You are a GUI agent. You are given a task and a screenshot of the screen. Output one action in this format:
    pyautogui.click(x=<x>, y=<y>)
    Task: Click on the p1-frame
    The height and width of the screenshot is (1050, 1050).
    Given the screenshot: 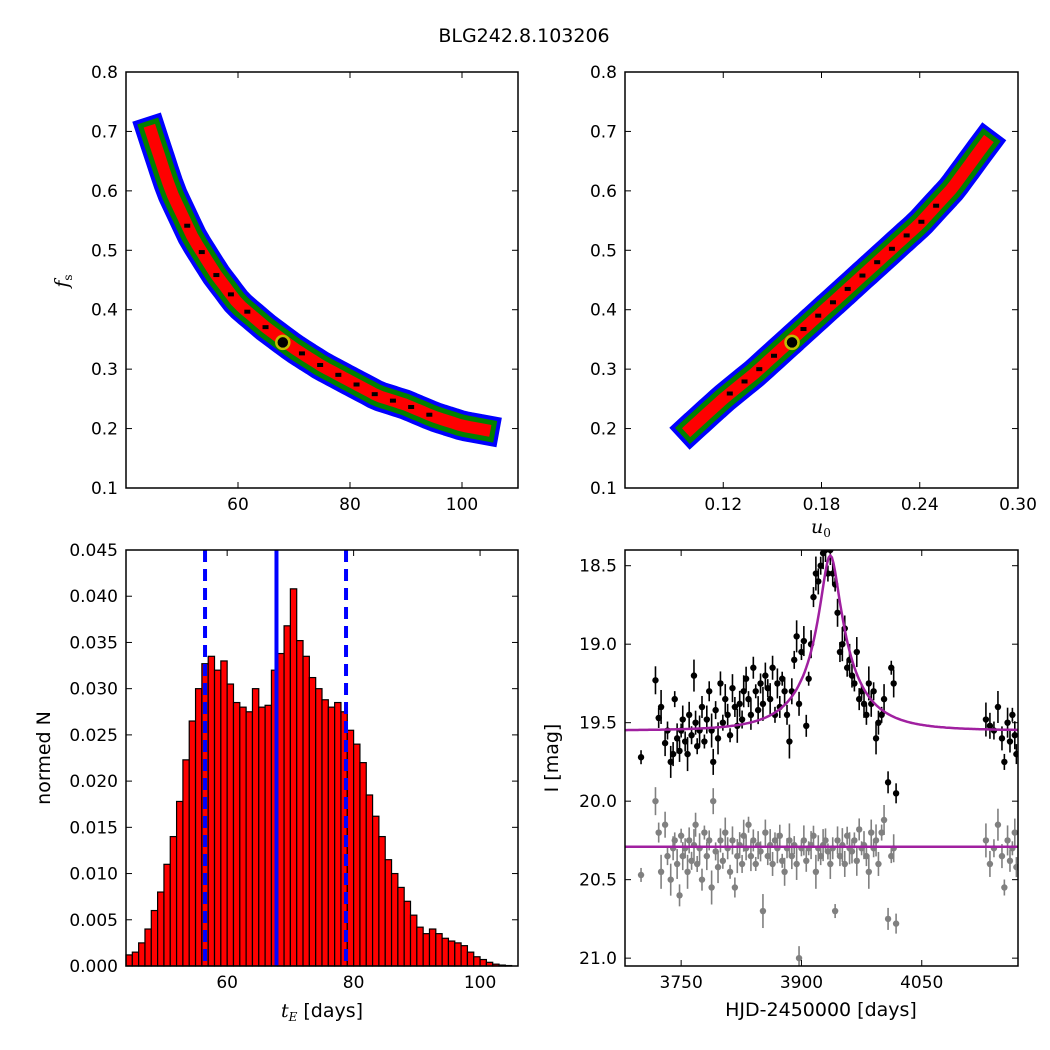 What is the action you would take?
    pyautogui.click(x=322, y=280)
    